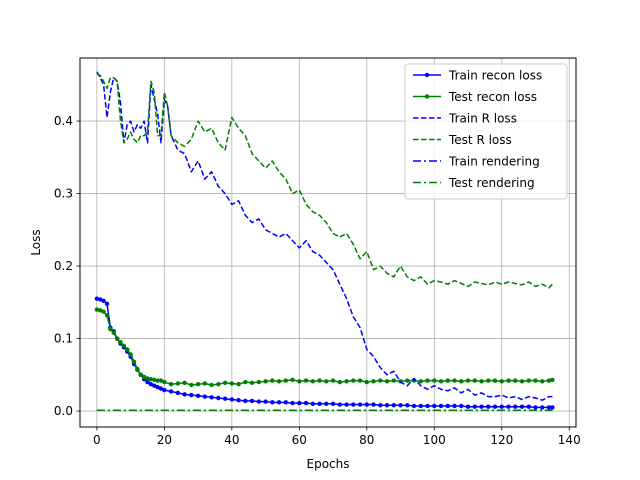  I want to click on x-tick-label: 60, so click(299, 440).